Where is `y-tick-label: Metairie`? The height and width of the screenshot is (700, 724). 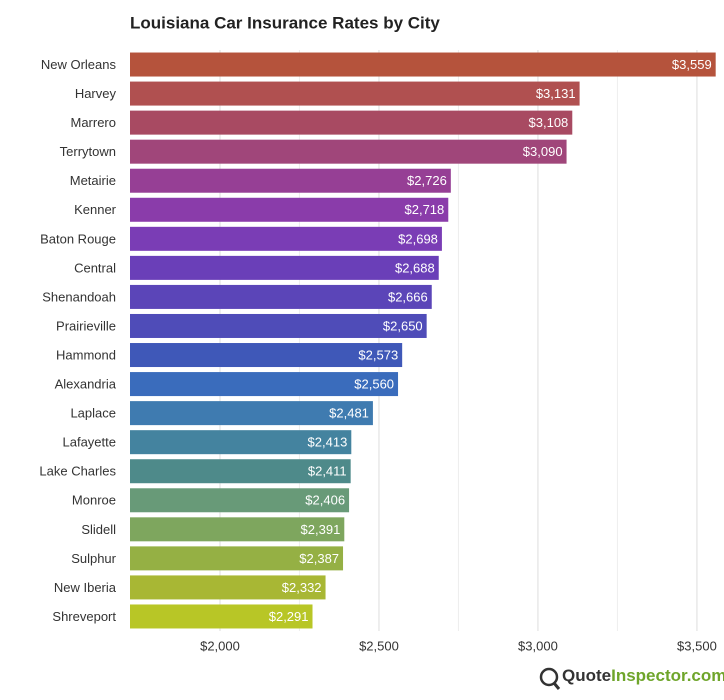
y-tick-label: Metairie is located at coordinates (93, 180).